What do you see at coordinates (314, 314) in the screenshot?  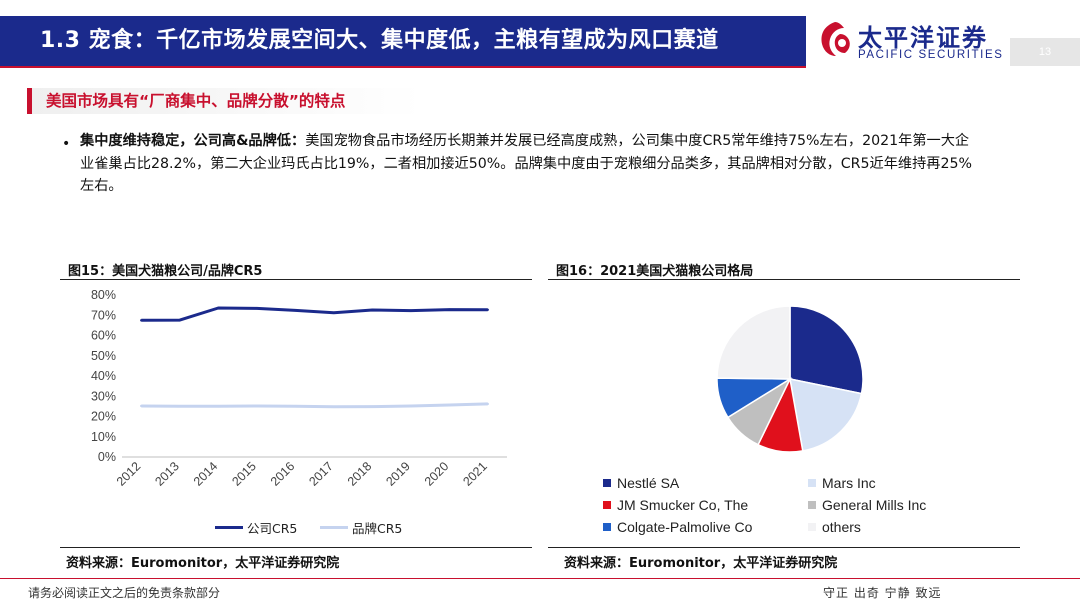 I see `series-line-company-cr5` at bounding box center [314, 314].